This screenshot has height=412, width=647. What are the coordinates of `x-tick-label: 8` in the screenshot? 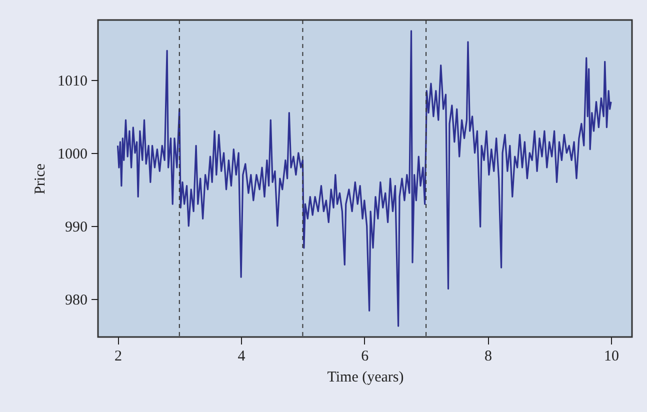 It's located at (488, 356).